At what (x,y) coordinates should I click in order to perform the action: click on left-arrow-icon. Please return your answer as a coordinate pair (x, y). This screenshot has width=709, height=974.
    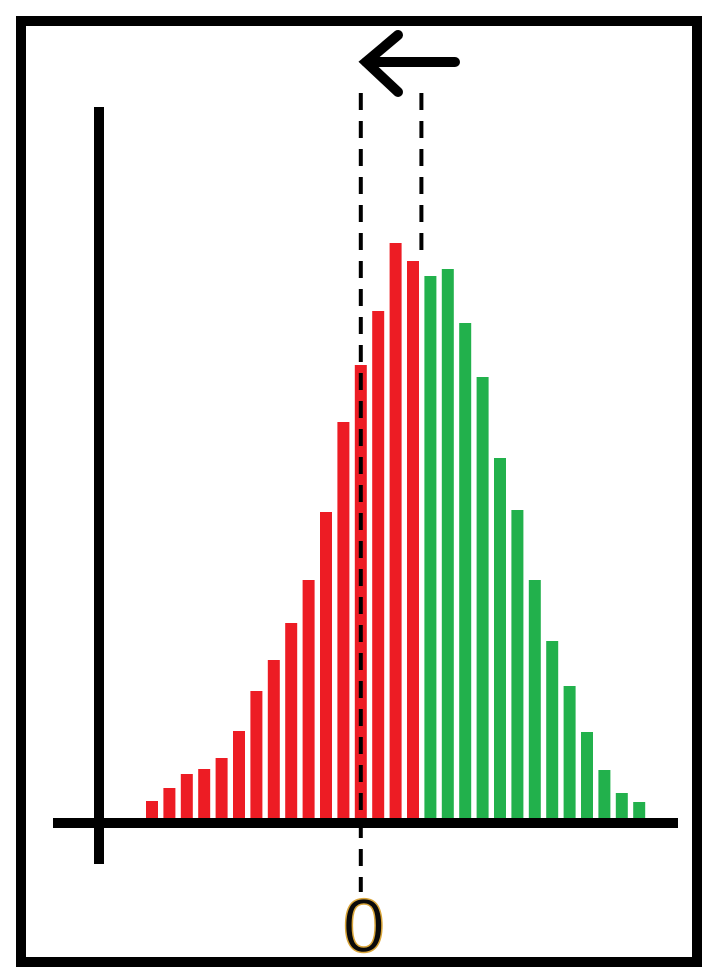
    Looking at the image, I should click on (409, 63).